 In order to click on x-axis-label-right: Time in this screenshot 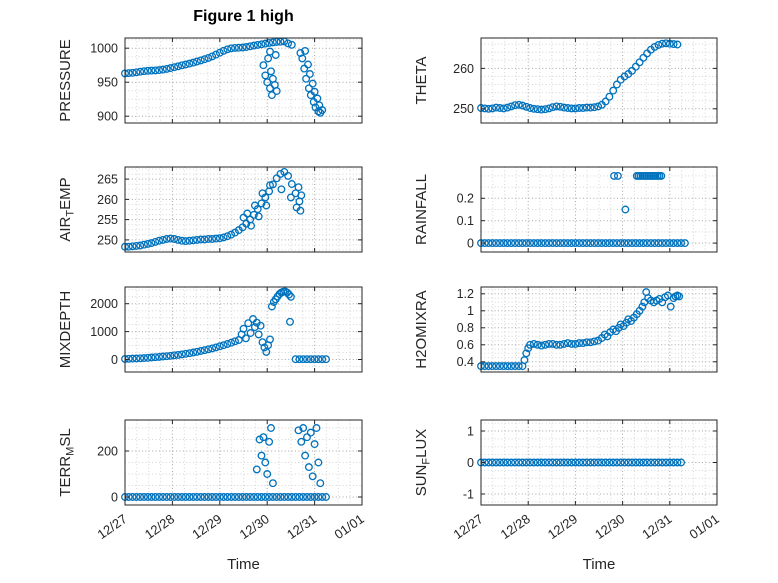, I will do `click(599, 564)`.